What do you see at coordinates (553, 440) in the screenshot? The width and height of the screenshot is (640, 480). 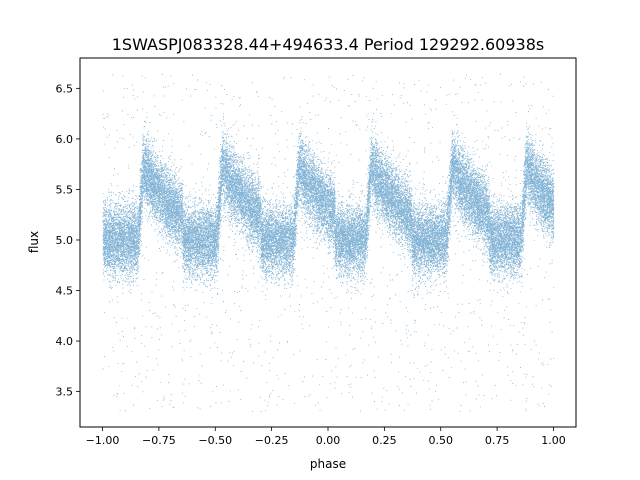 I see `x-tick-label: 1.00` at bounding box center [553, 440].